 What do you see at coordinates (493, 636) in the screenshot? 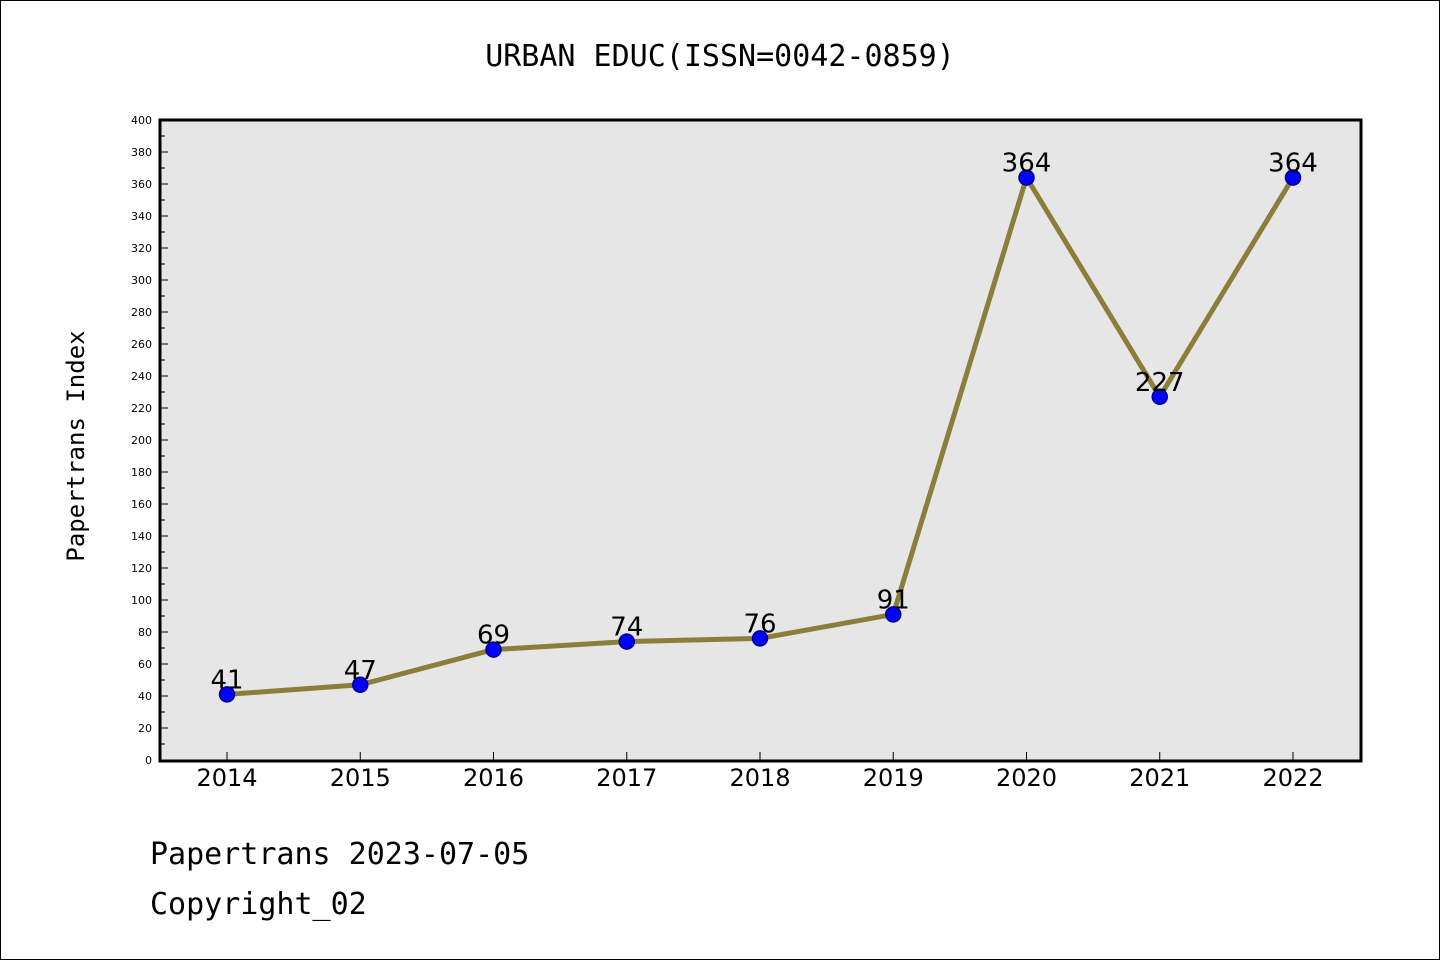
I see `data-label: 69` at bounding box center [493, 636].